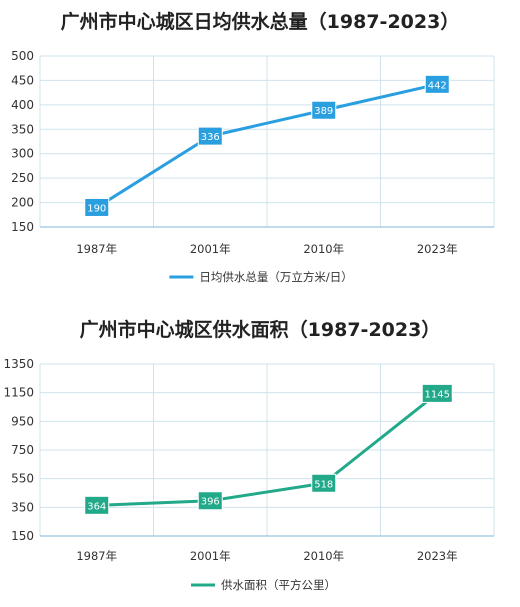 Image resolution: width=520 pixels, height=607 pixels. Describe the element at coordinates (210, 249) in the screenshot. I see `chart1-xtick-label: 2001年` at that location.